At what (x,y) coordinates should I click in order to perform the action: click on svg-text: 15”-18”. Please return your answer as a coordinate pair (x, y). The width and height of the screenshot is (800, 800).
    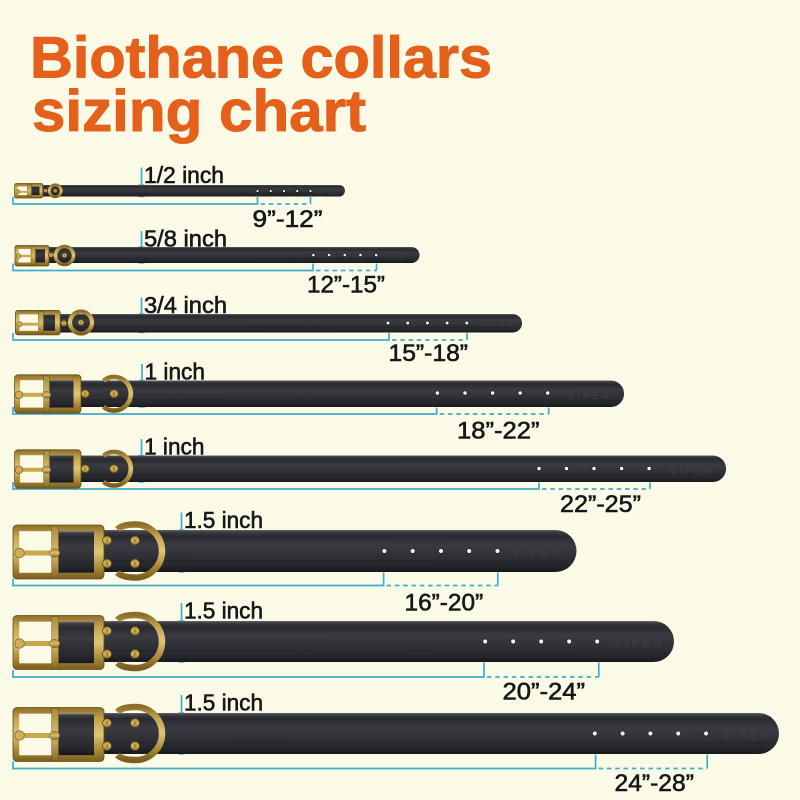
    Looking at the image, I should click on (429, 353).